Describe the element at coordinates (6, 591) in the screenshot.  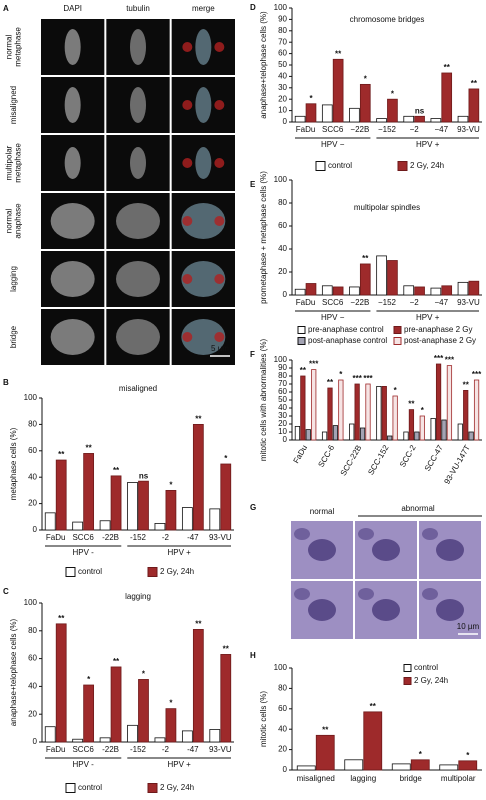
I see `panel-label: C` at that location.